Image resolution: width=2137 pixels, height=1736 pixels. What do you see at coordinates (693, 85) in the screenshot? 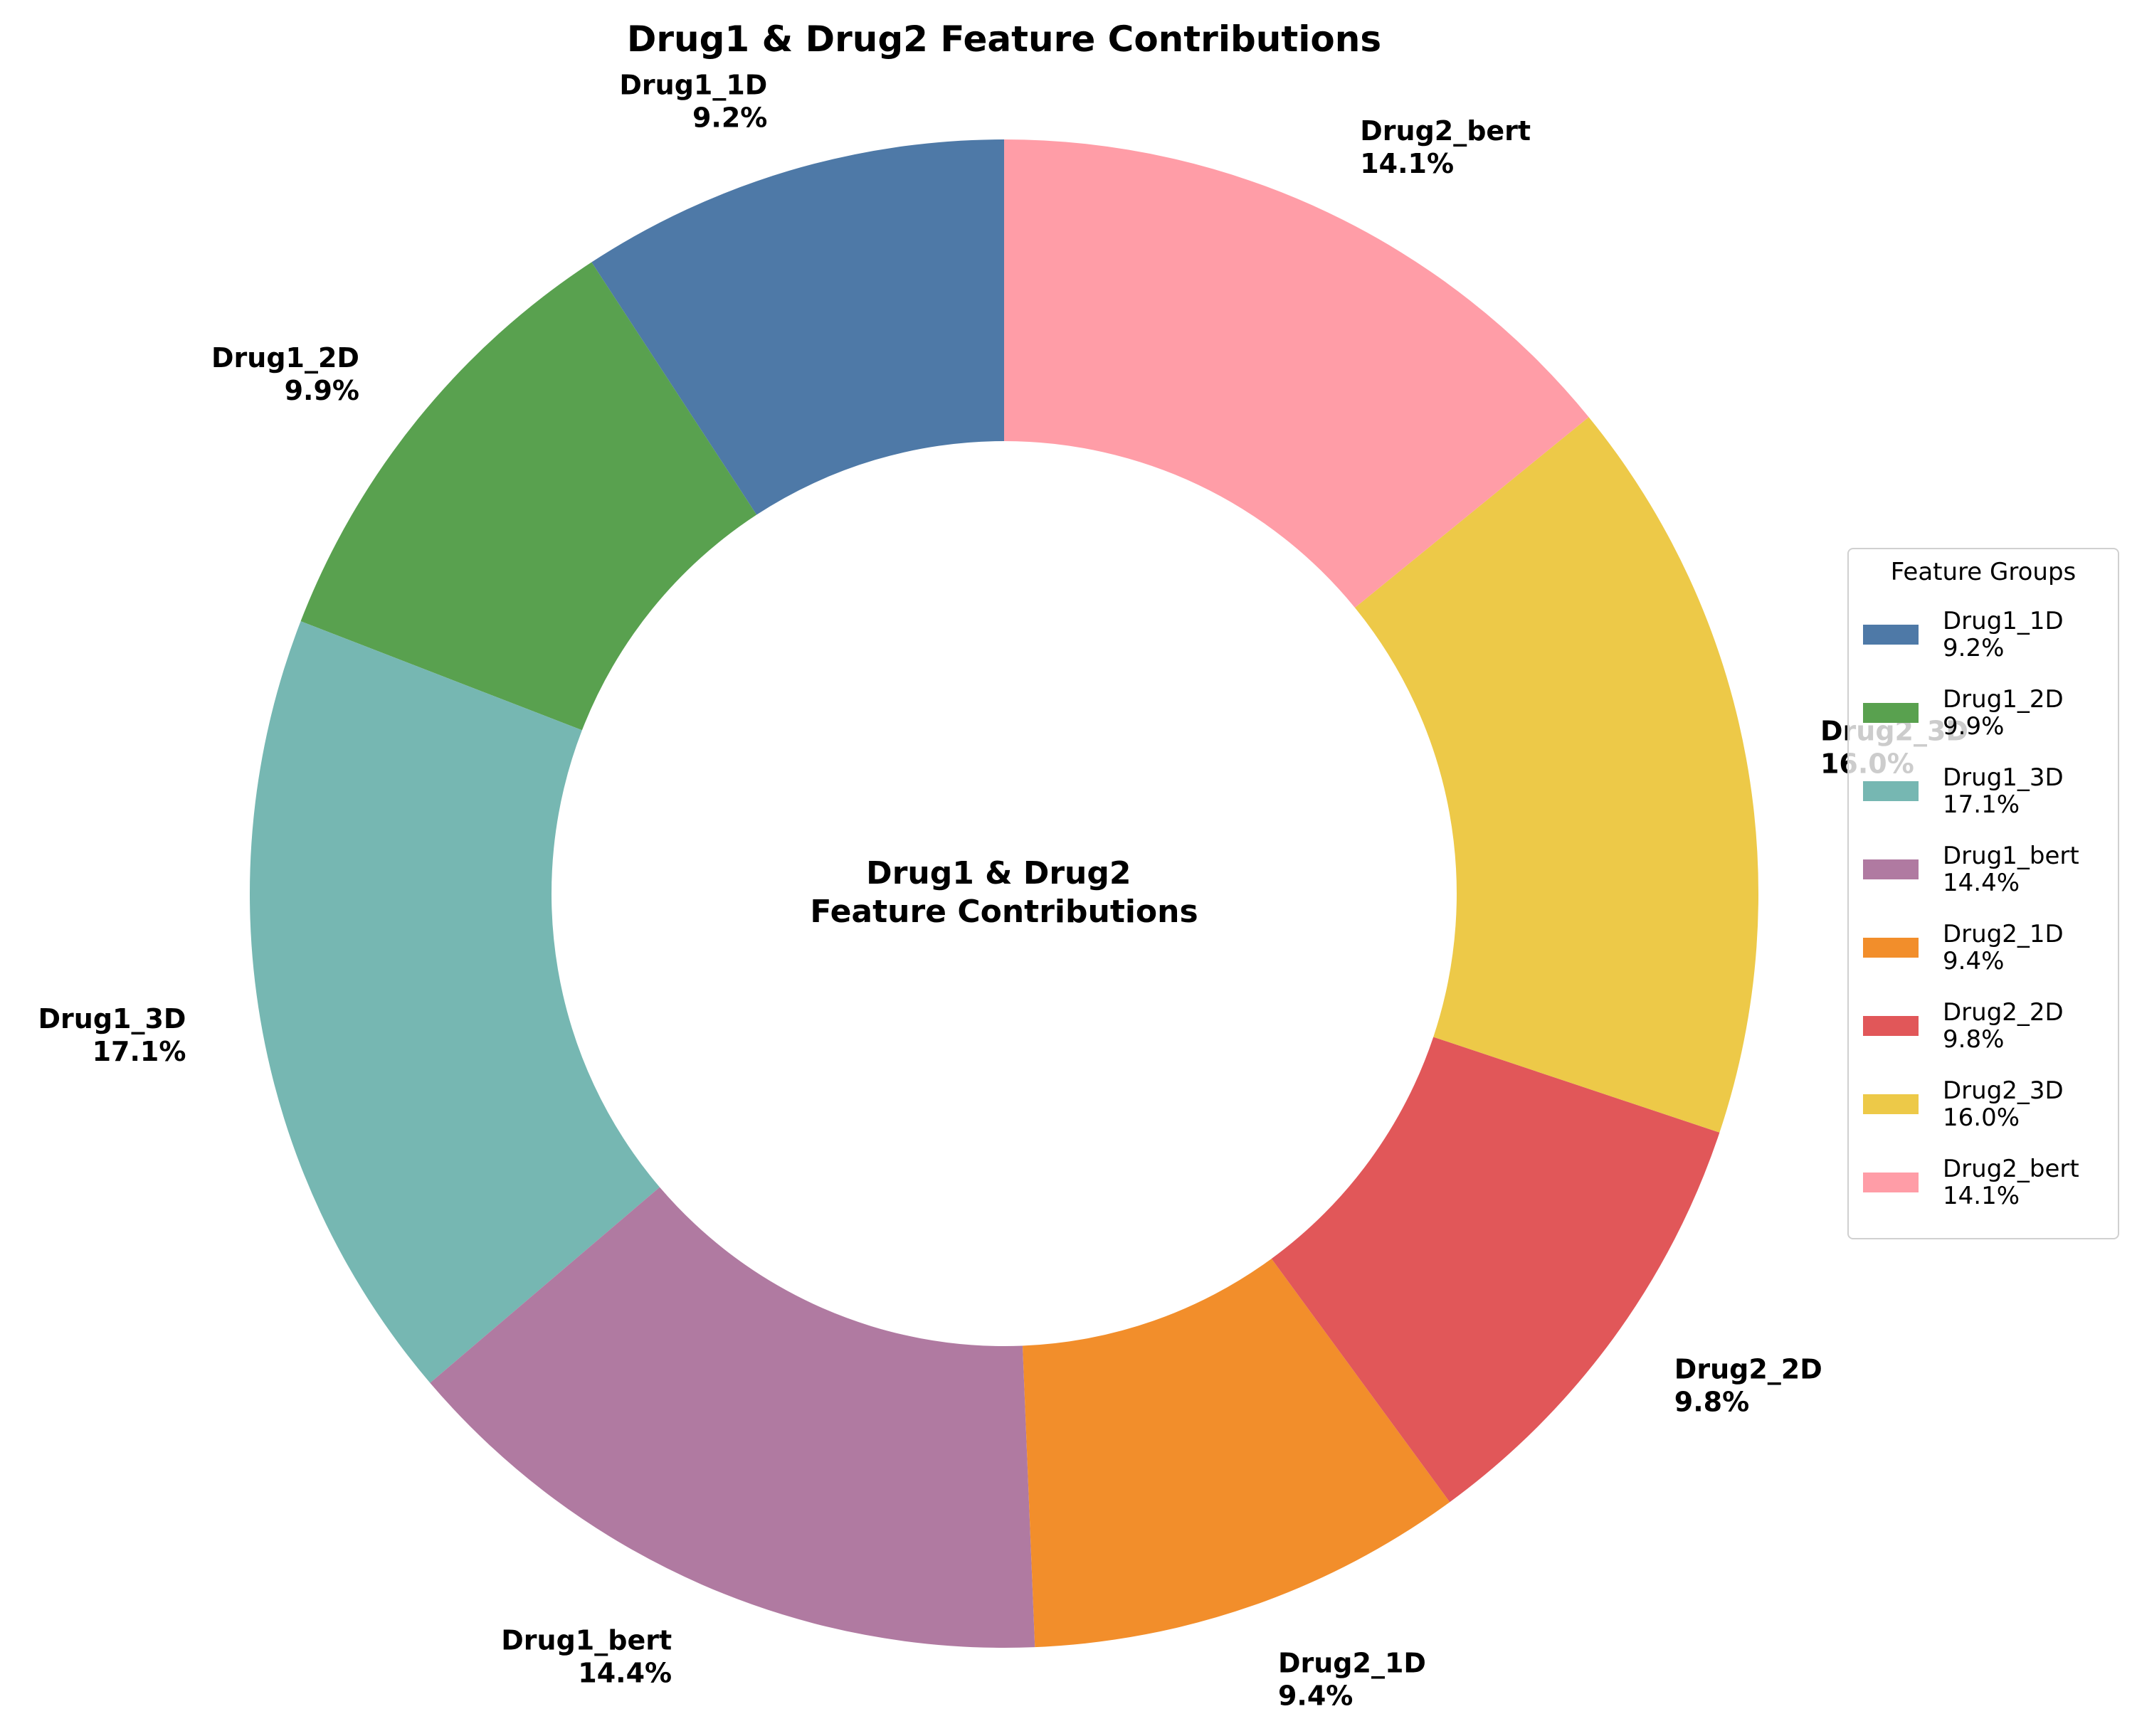
I see `slice-label-name: Drug1_1D` at bounding box center [693, 85].